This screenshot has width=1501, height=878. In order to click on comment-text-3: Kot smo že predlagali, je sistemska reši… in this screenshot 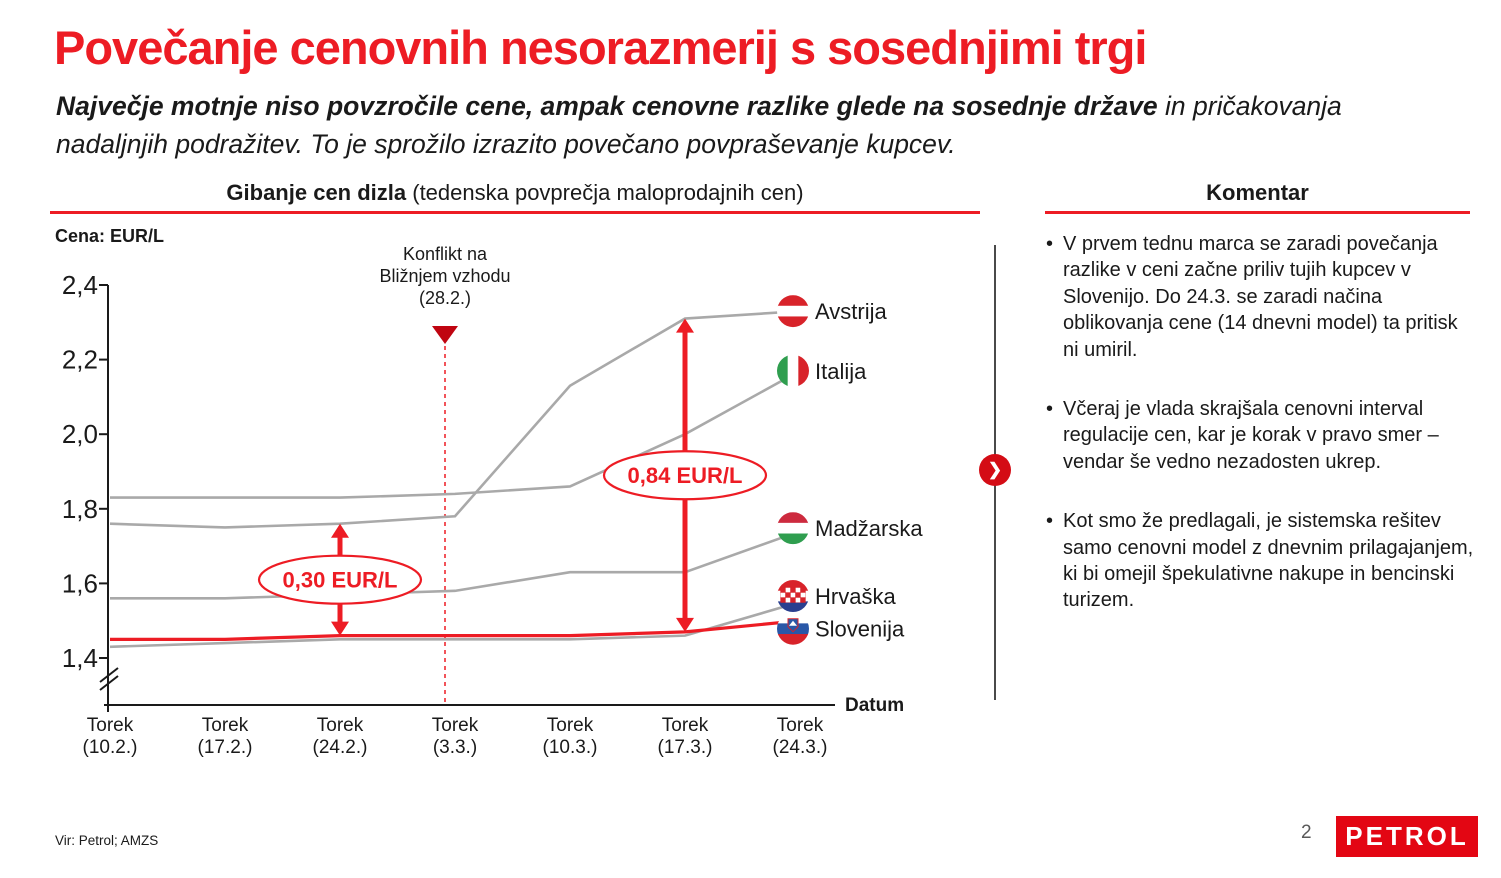, I will do `click(1268, 561)`.